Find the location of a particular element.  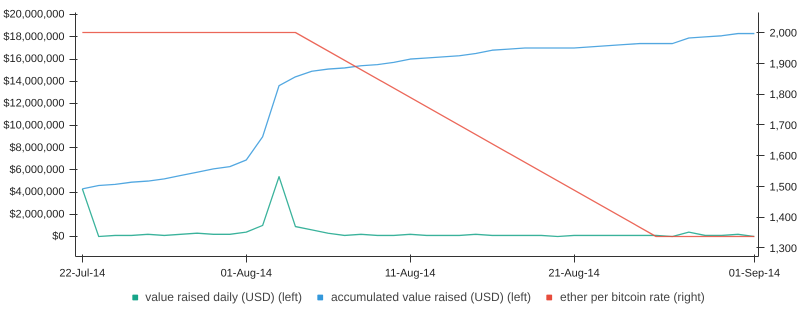

x-tick-label: 21-Aug-14 is located at coordinates (574, 274).